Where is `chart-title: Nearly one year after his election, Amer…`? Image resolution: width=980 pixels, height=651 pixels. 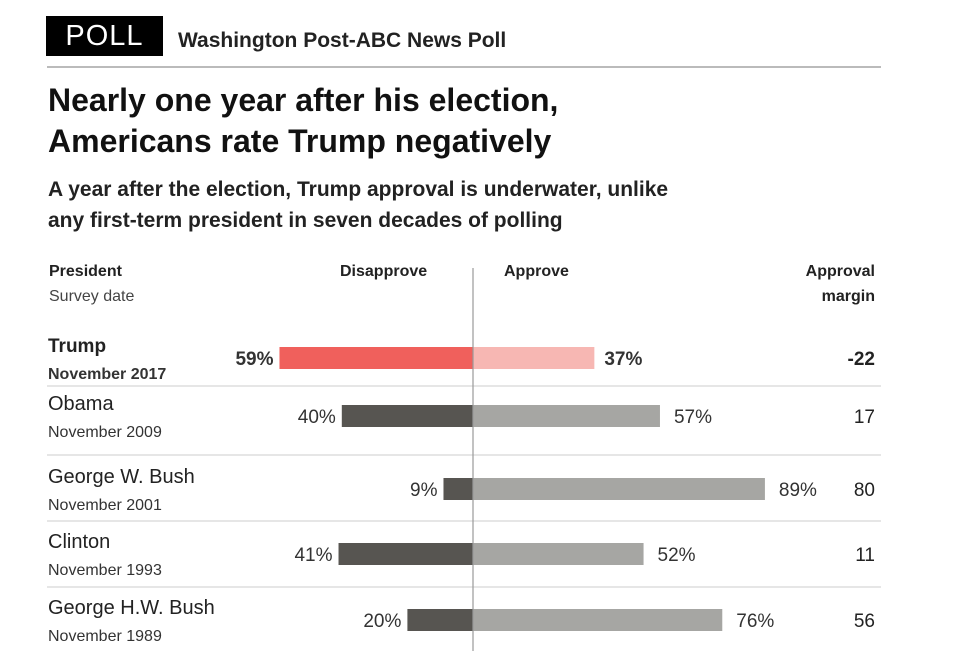 chart-title: Nearly one year after his election, Amer… is located at coordinates (478, 121).